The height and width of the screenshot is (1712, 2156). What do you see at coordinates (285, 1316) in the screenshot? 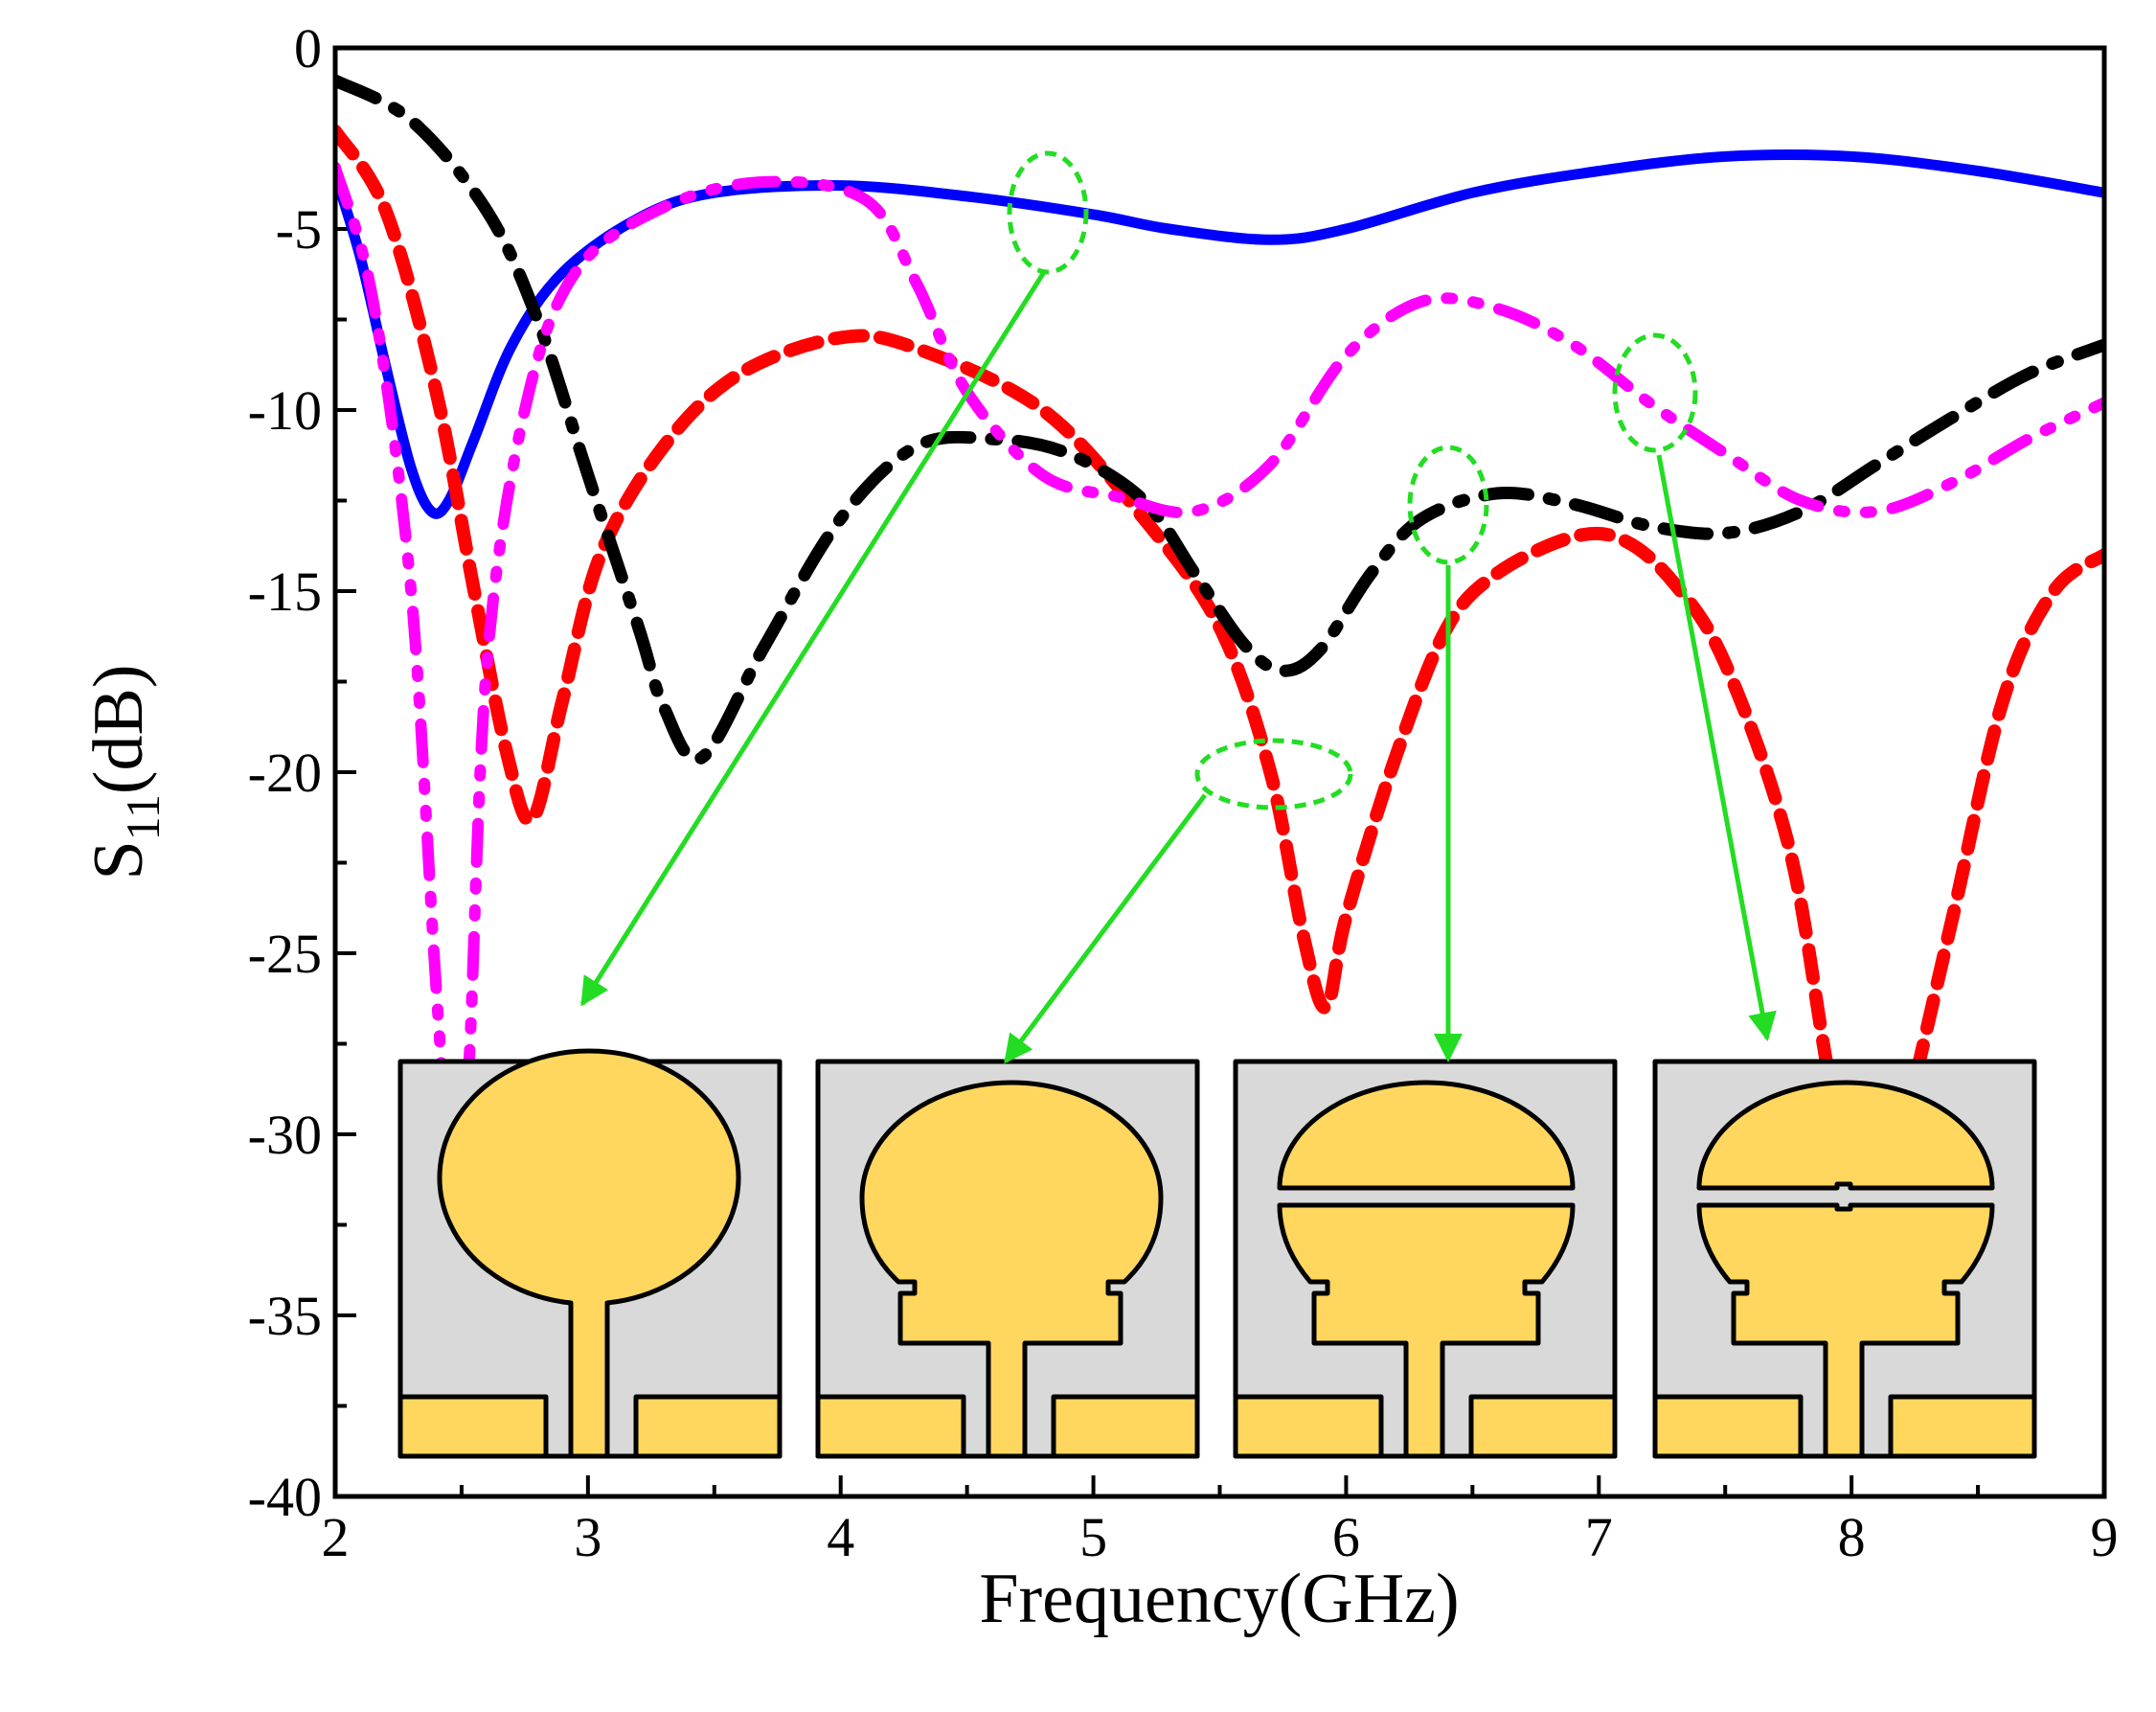
I see `y-tick-label: -35` at bounding box center [285, 1316].